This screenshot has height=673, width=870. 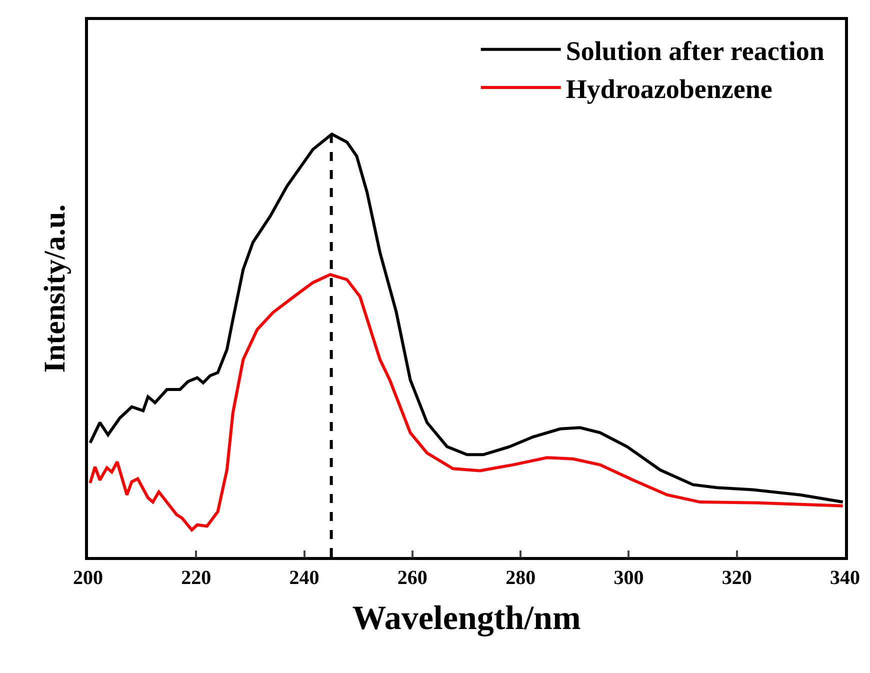 What do you see at coordinates (412, 577) in the screenshot?
I see `x-tick-label: 260` at bounding box center [412, 577].